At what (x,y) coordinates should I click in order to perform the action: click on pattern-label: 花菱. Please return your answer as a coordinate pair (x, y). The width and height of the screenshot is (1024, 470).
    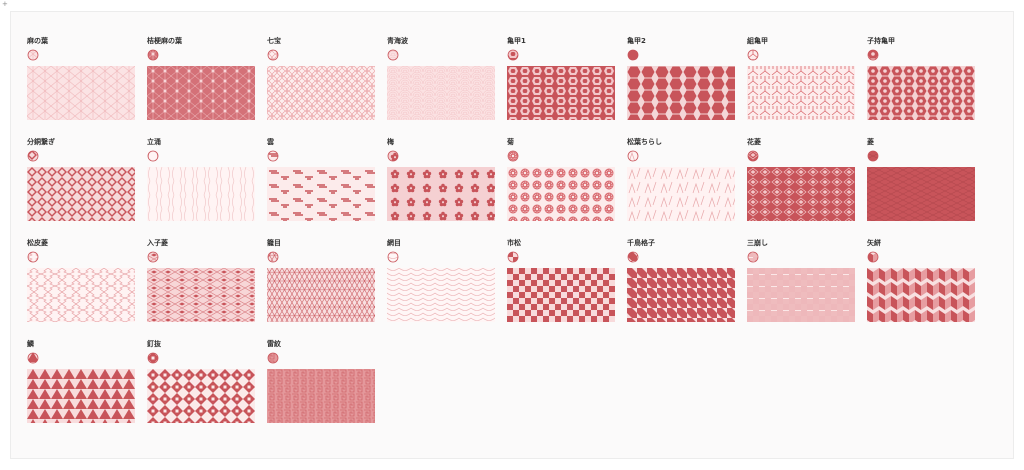
    Looking at the image, I should click on (754, 142).